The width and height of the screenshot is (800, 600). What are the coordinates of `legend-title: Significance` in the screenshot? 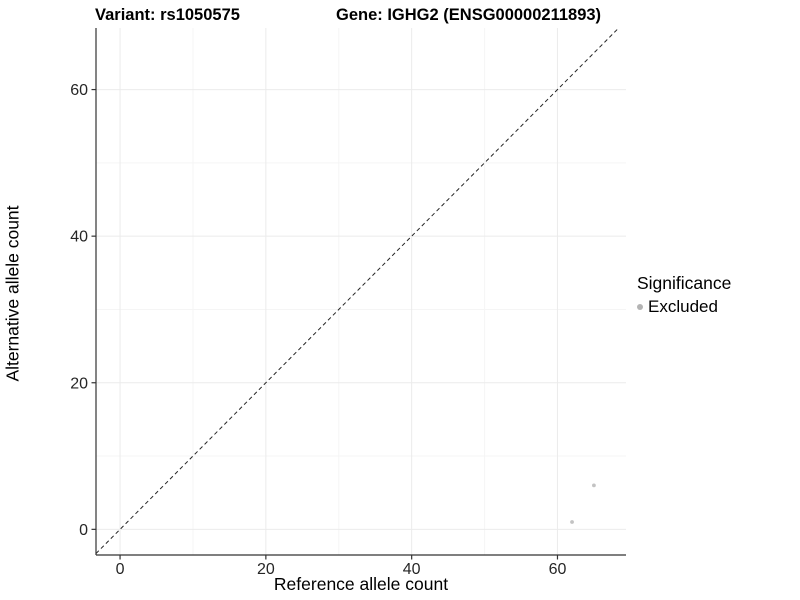 It's located at (684, 283).